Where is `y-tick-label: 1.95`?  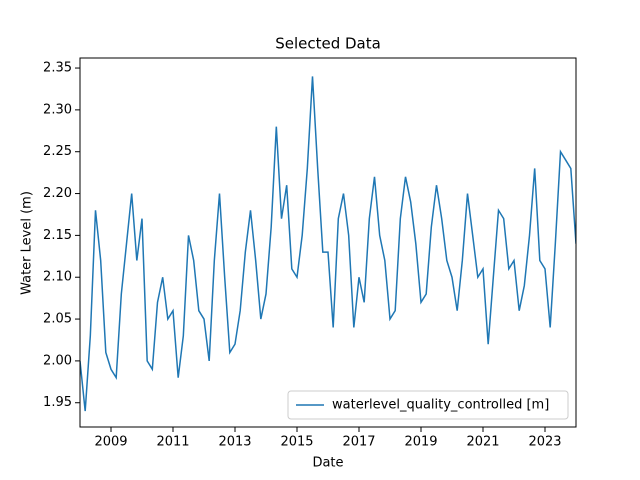
y-tick-label: 1.95 is located at coordinates (57, 402).